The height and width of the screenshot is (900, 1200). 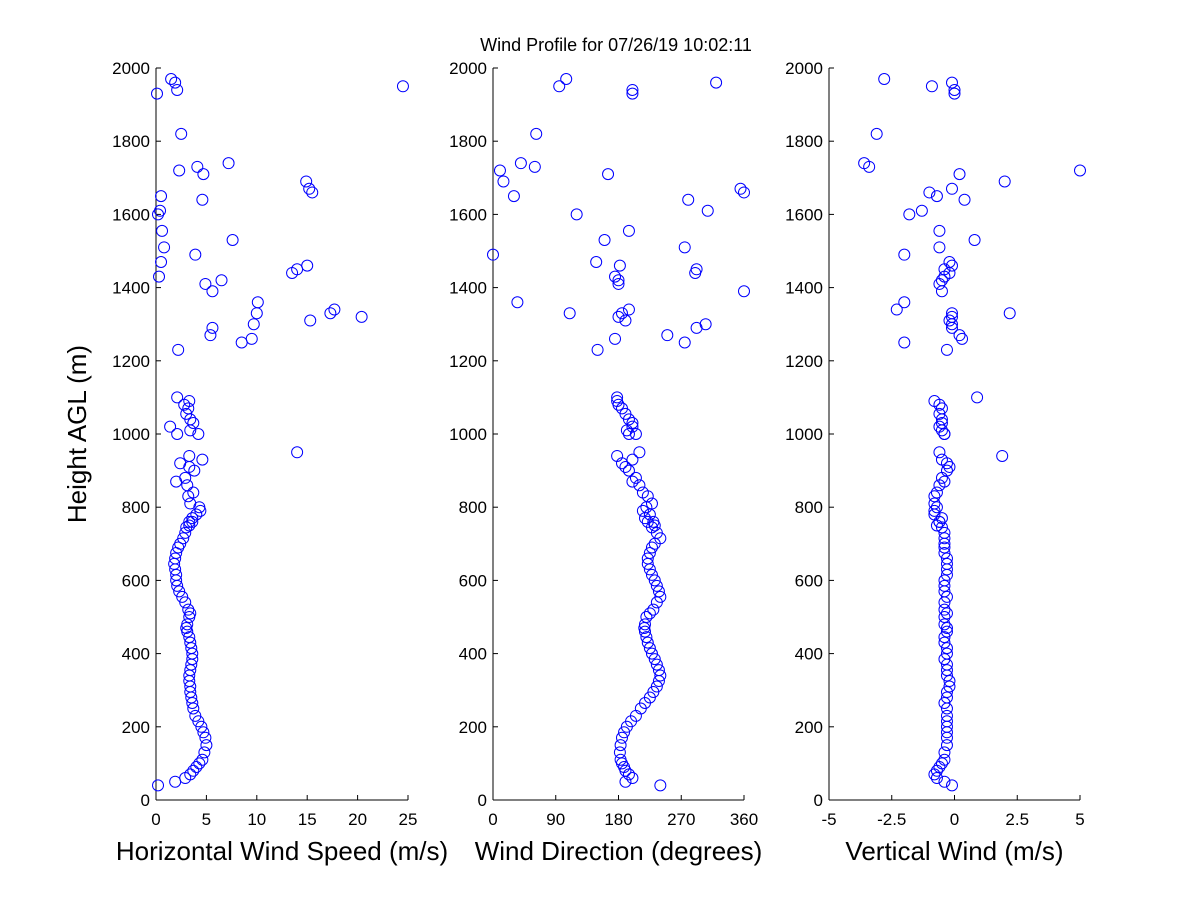 I want to click on wind-direction-y-tick-label: 1600, so click(x=468, y=214).